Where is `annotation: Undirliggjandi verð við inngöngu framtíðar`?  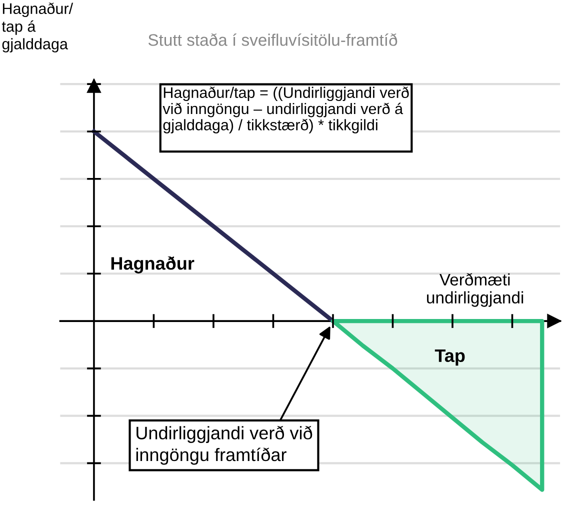 annotation: Undirliggjandi verð við inngöngu framtíðar is located at coordinates (224, 445).